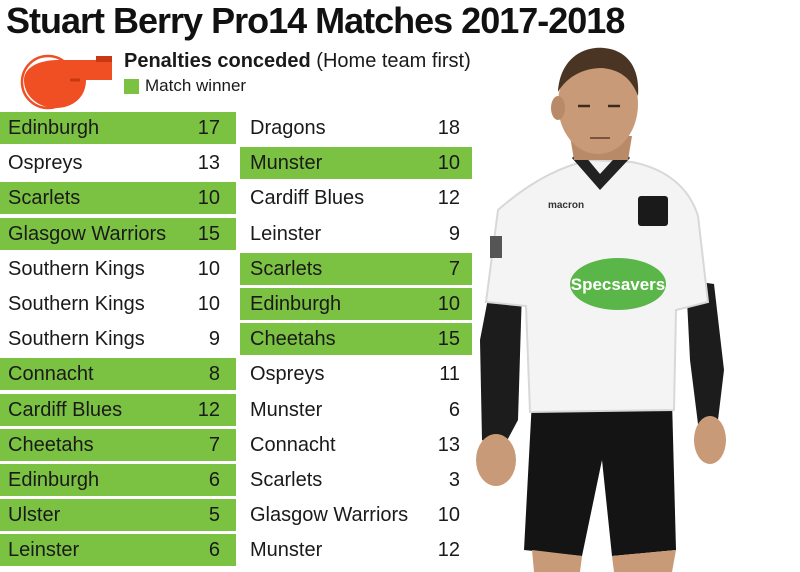 This screenshot has height=572, width=800. I want to click on table-row: Cheetahs 15, so click(356, 339).